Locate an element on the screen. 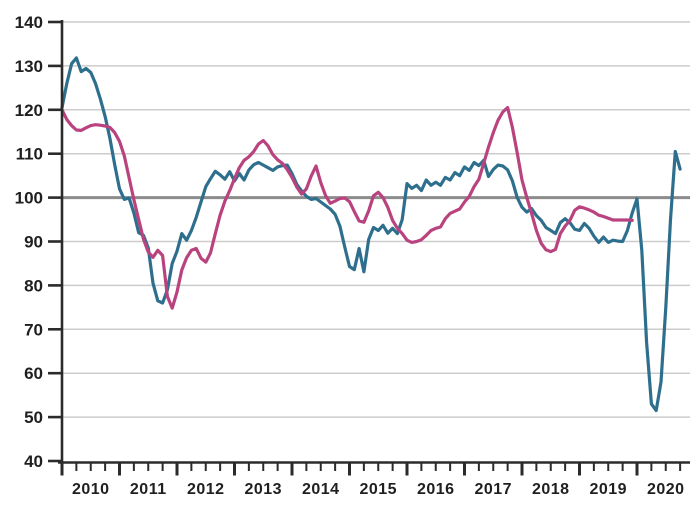  y-tick-label: 70 is located at coordinates (33, 329).